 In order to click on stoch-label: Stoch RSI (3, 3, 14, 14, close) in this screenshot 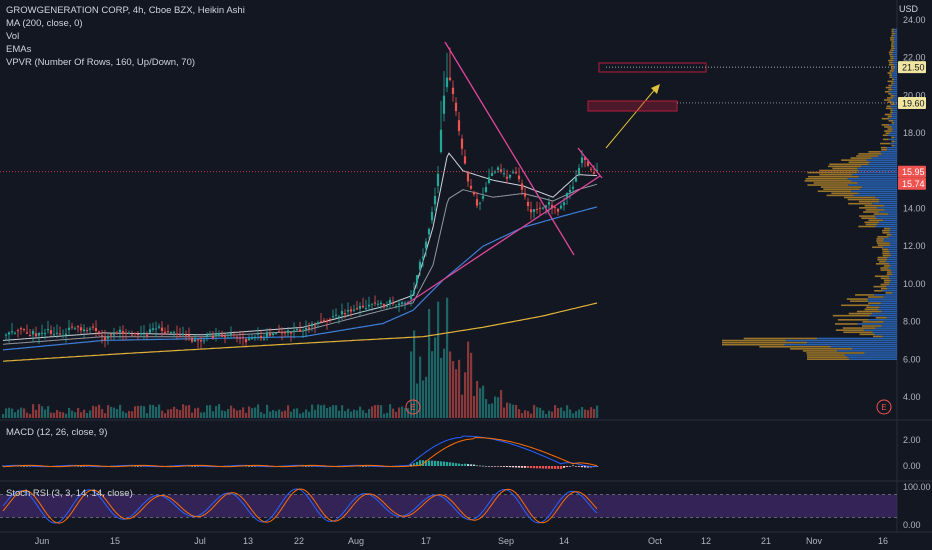, I will do `click(69, 493)`.